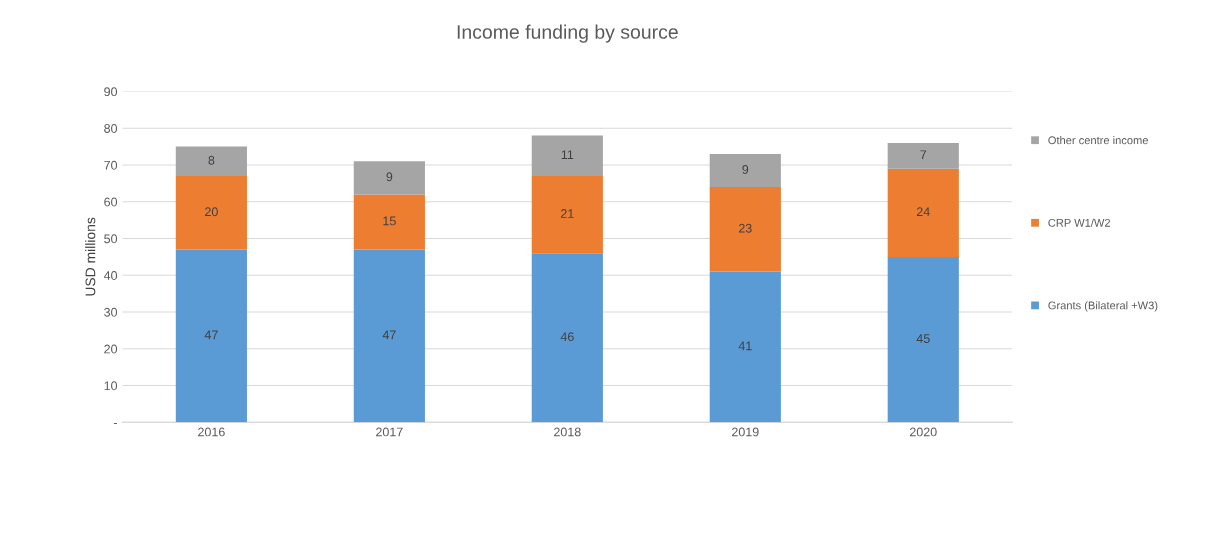  Describe the element at coordinates (111, 239) in the screenshot. I see `y-tick-label: 50` at that location.